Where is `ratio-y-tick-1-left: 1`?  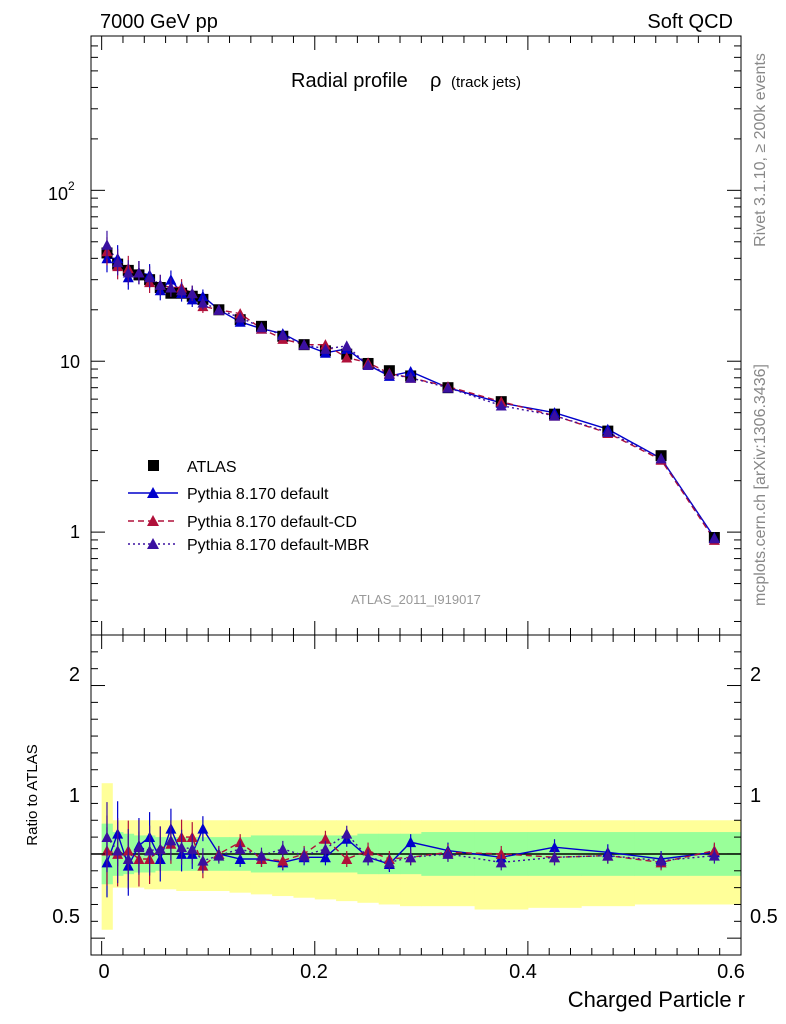
ratio-y-tick-1-left: 1 is located at coordinates (74, 796).